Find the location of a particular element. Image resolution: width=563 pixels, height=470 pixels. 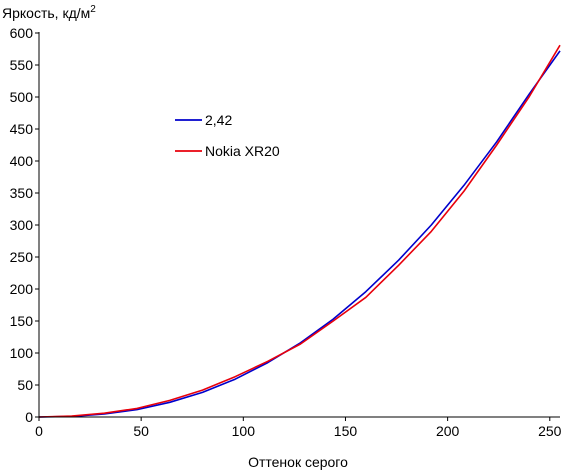

y-tick-label: 600 is located at coordinates (22, 33).